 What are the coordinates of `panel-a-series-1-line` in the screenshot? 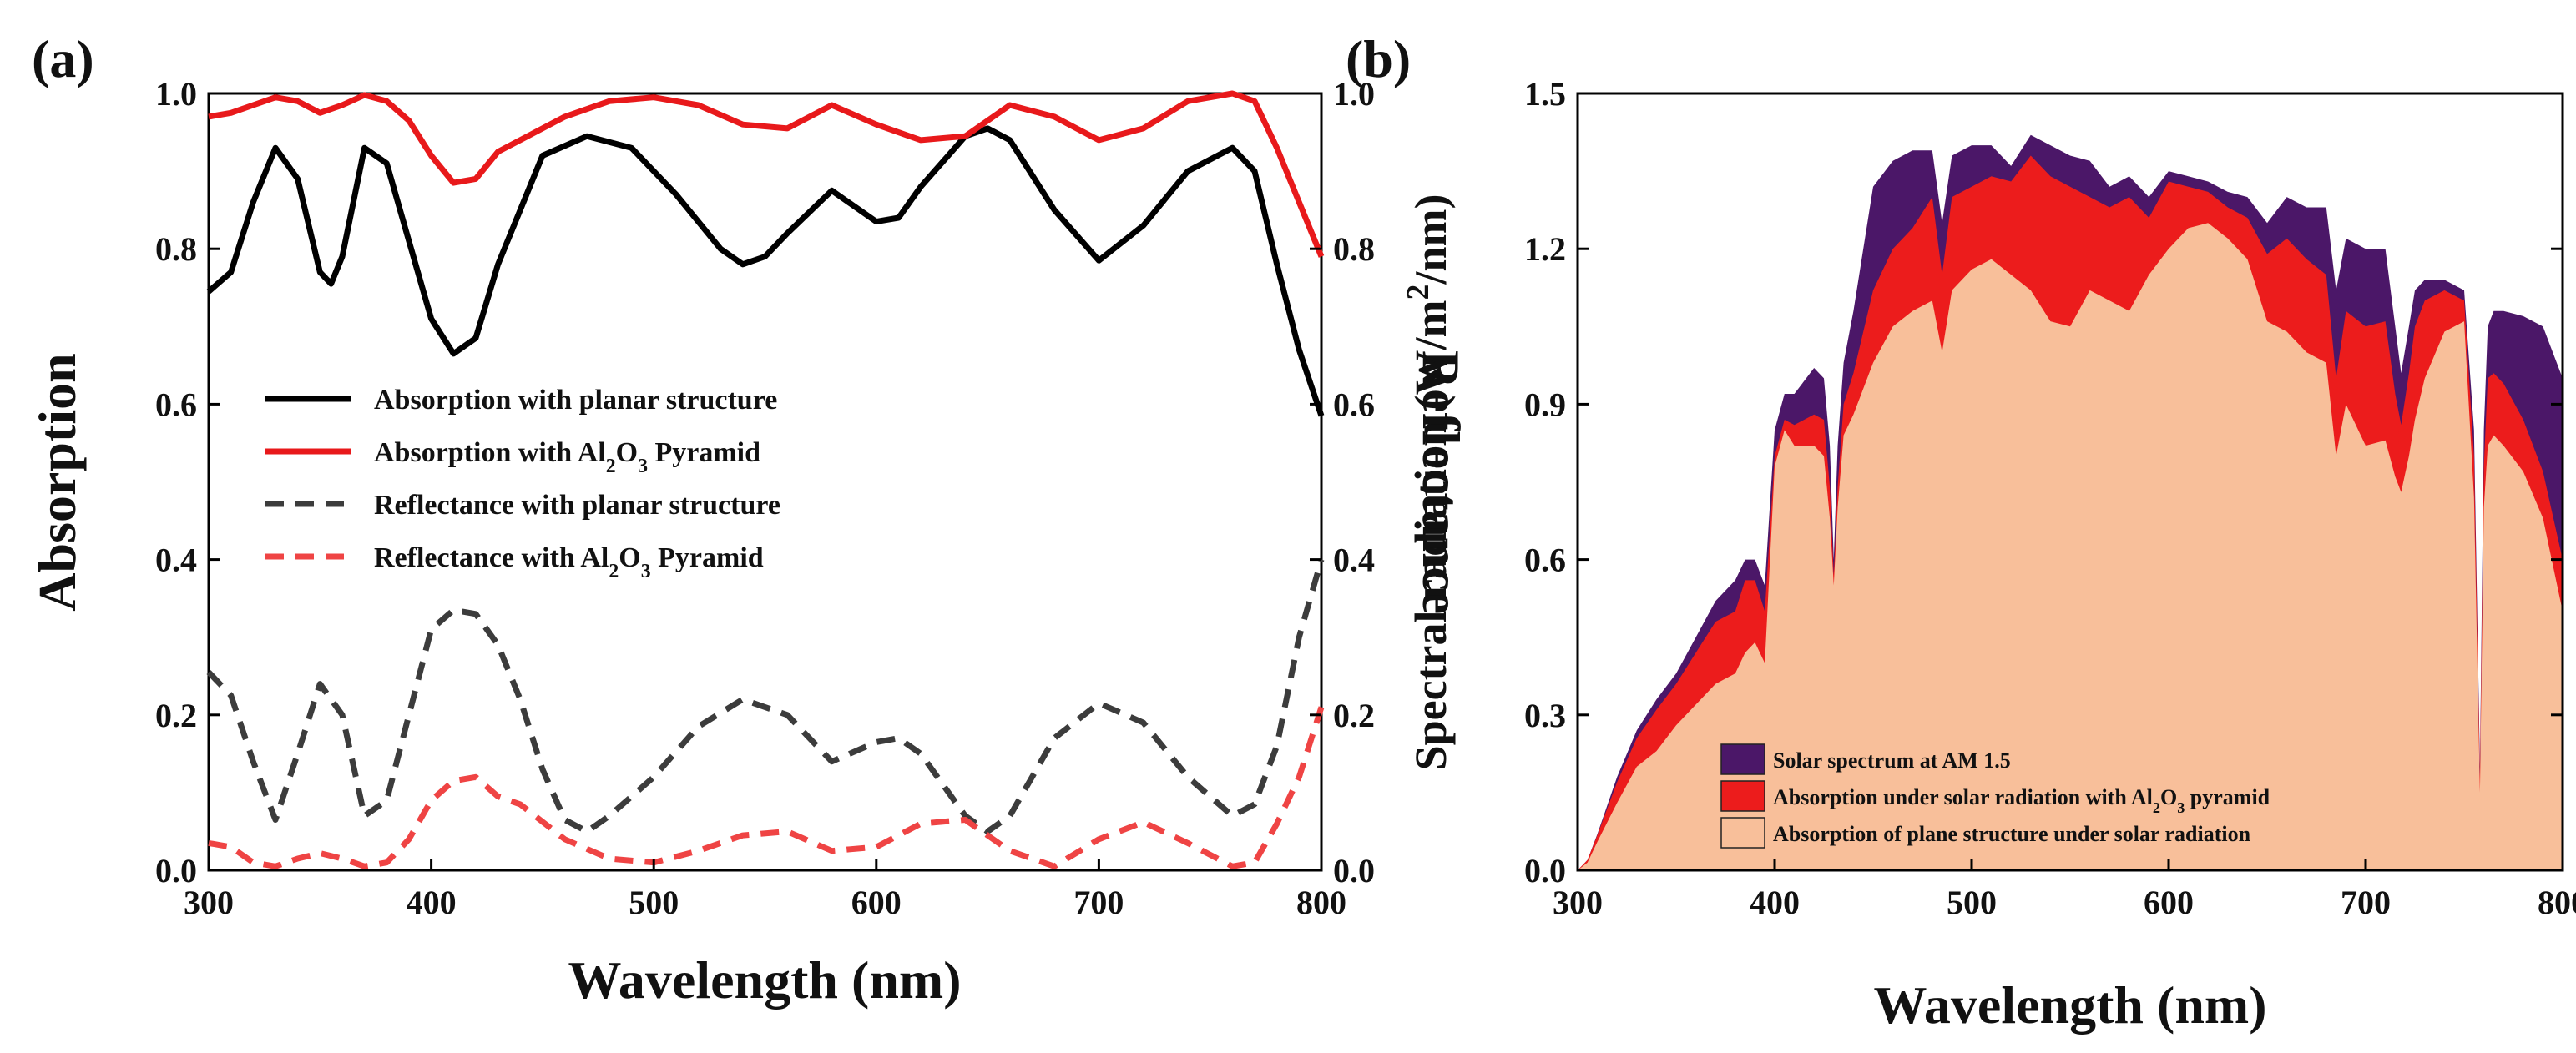 It's located at (765, 271).